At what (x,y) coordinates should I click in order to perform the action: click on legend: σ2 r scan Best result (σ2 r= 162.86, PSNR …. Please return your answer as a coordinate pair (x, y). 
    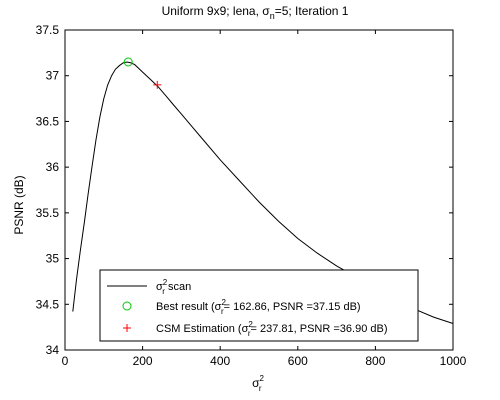
    Looking at the image, I should click on (259, 305).